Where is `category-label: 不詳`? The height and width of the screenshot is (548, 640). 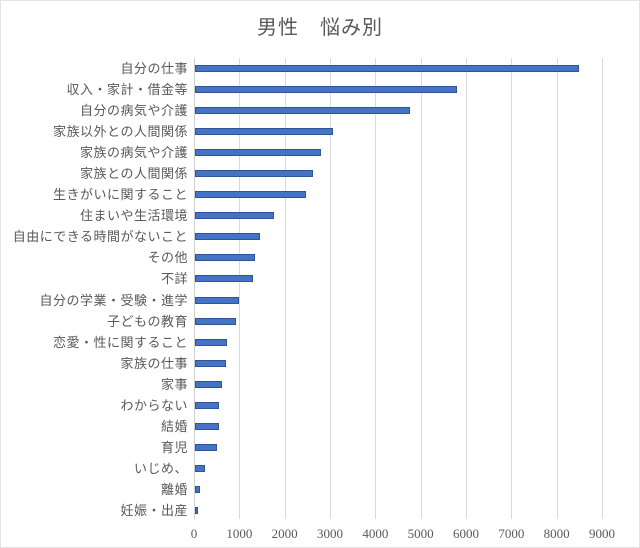
category-label: 不詳 is located at coordinates (174, 279).